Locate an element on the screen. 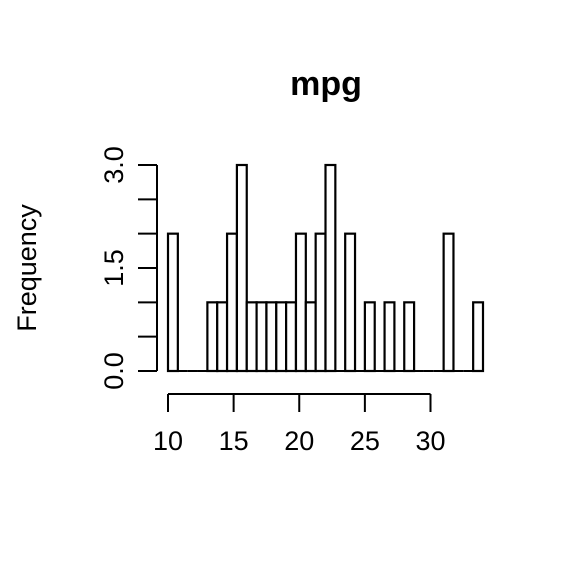  x-tick-label: 15 is located at coordinates (234, 441).